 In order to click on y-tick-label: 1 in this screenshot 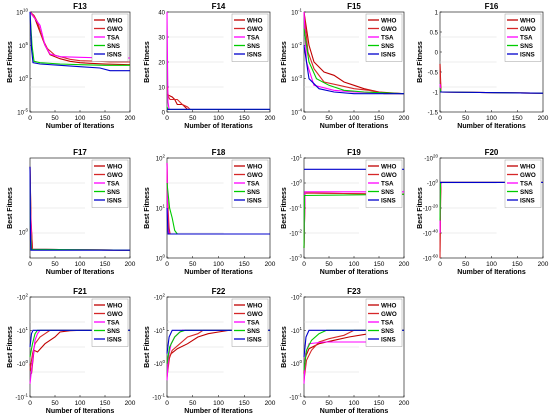, I will do `click(437, 14)`.